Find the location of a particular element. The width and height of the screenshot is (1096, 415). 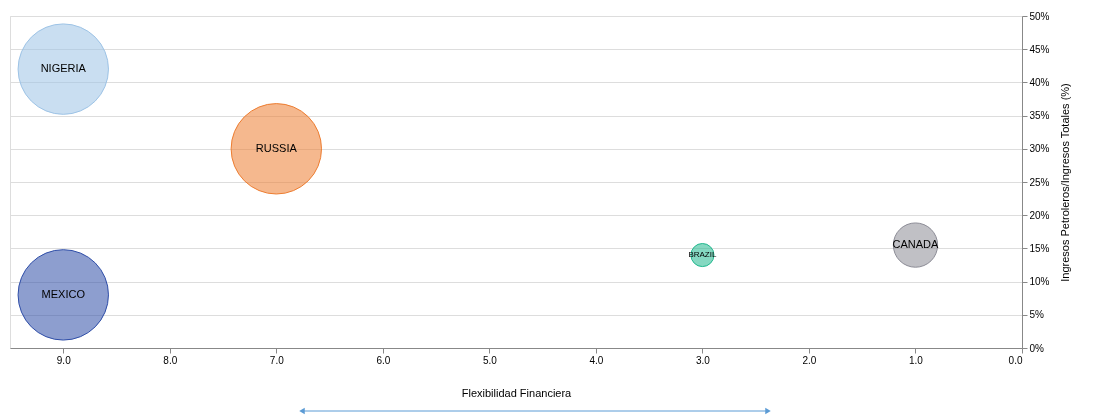

x-tick-label: 1.0 is located at coordinates (916, 360).